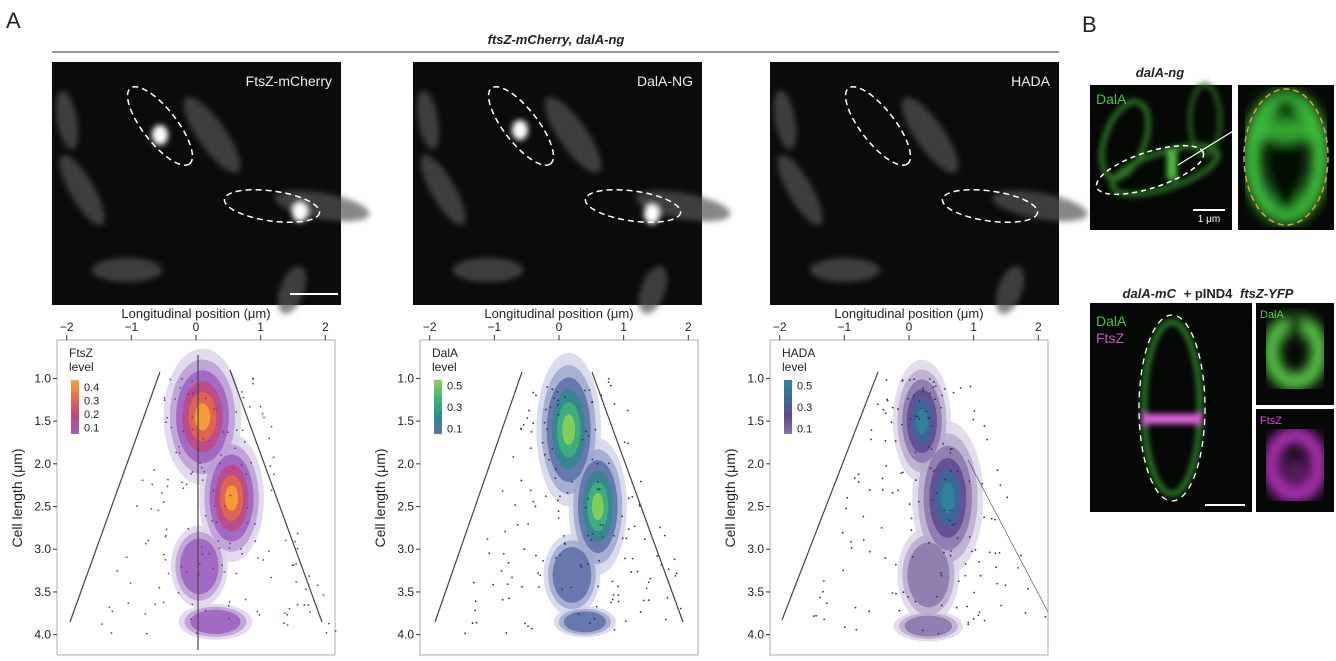 This screenshot has height=661, width=1336. I want to click on scale-bar-label: 1 μm, so click(1209, 219).